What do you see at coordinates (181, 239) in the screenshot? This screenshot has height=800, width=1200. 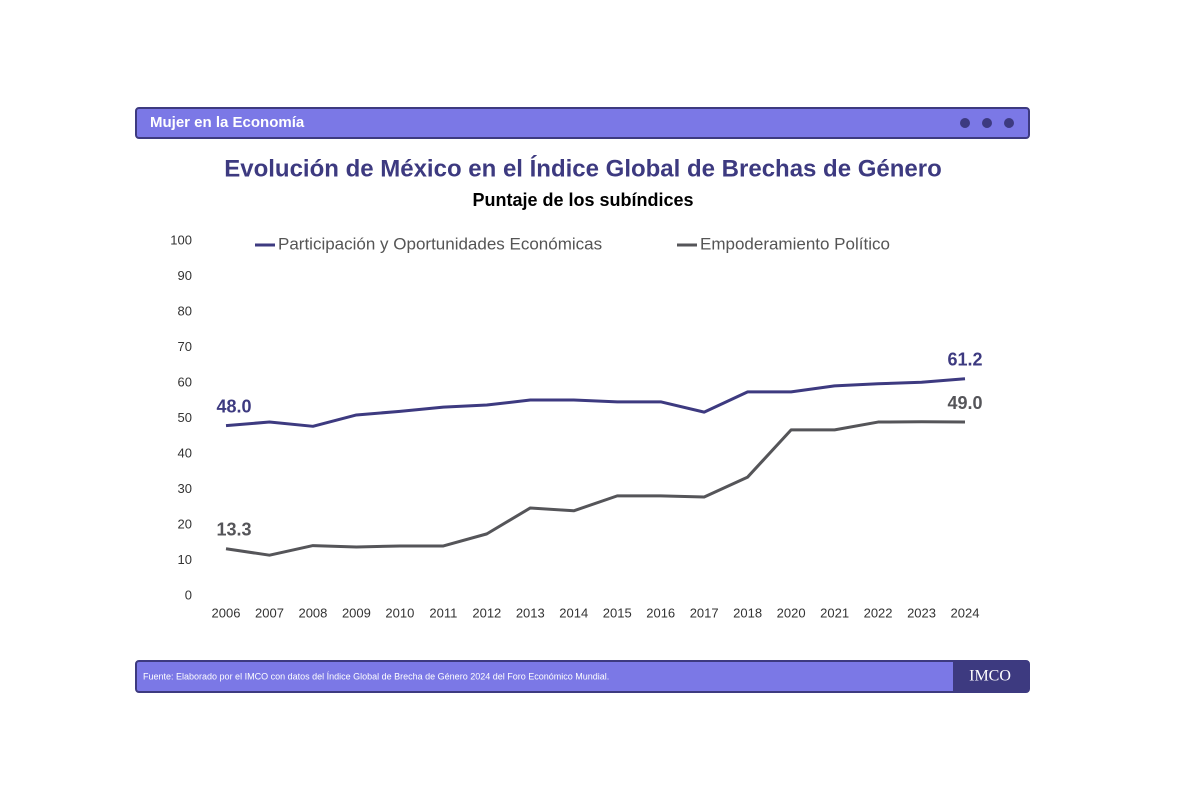 I see `y-tick-label: 100` at bounding box center [181, 239].